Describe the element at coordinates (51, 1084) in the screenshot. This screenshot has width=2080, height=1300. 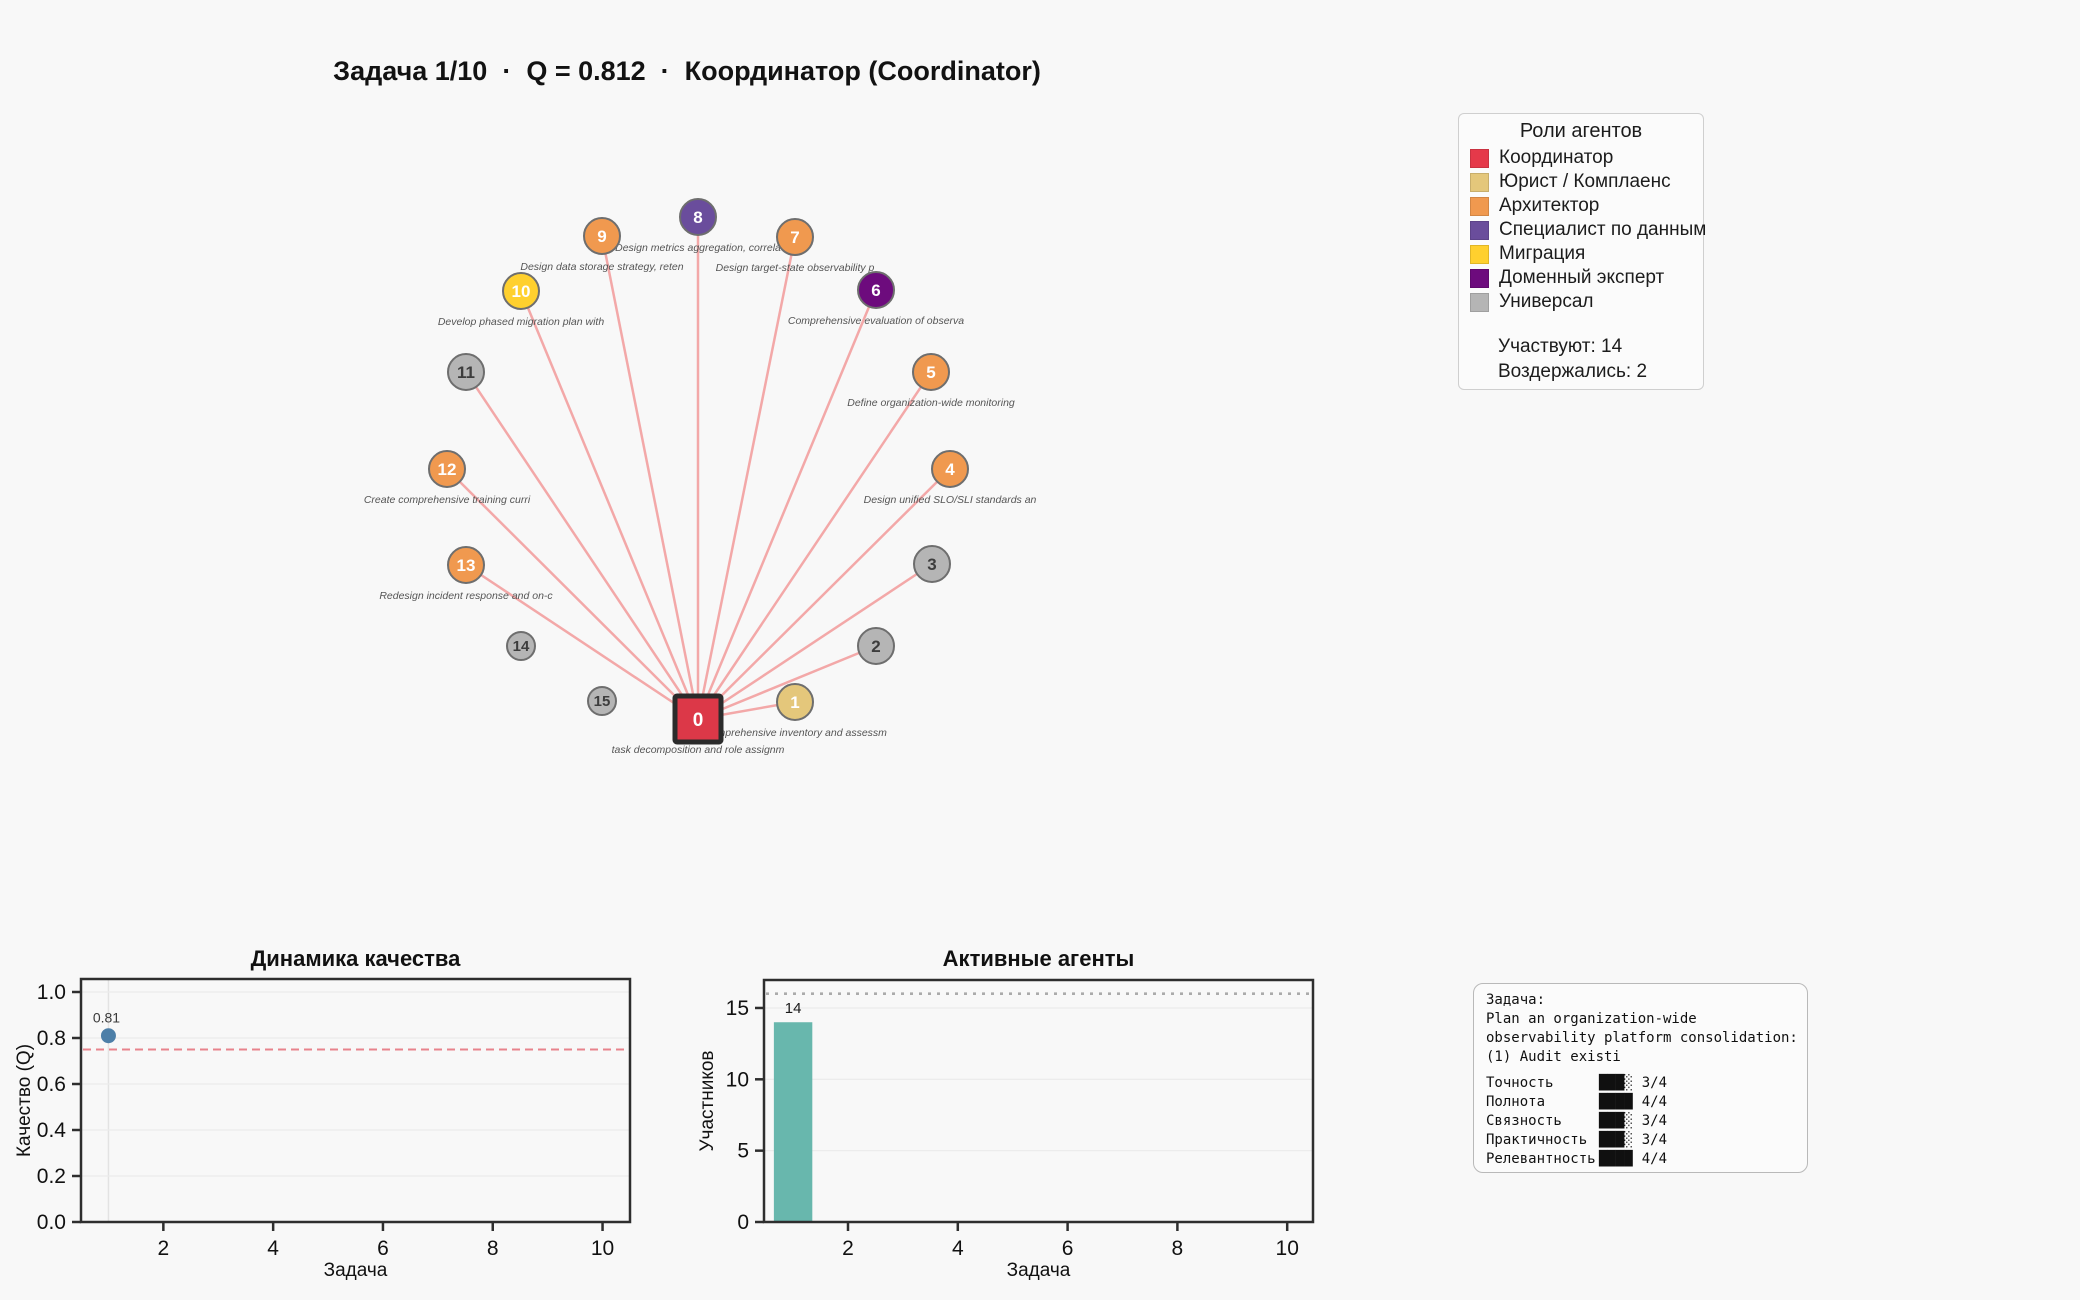
I see `quality-chart-ytick-label: 0.6` at that location.